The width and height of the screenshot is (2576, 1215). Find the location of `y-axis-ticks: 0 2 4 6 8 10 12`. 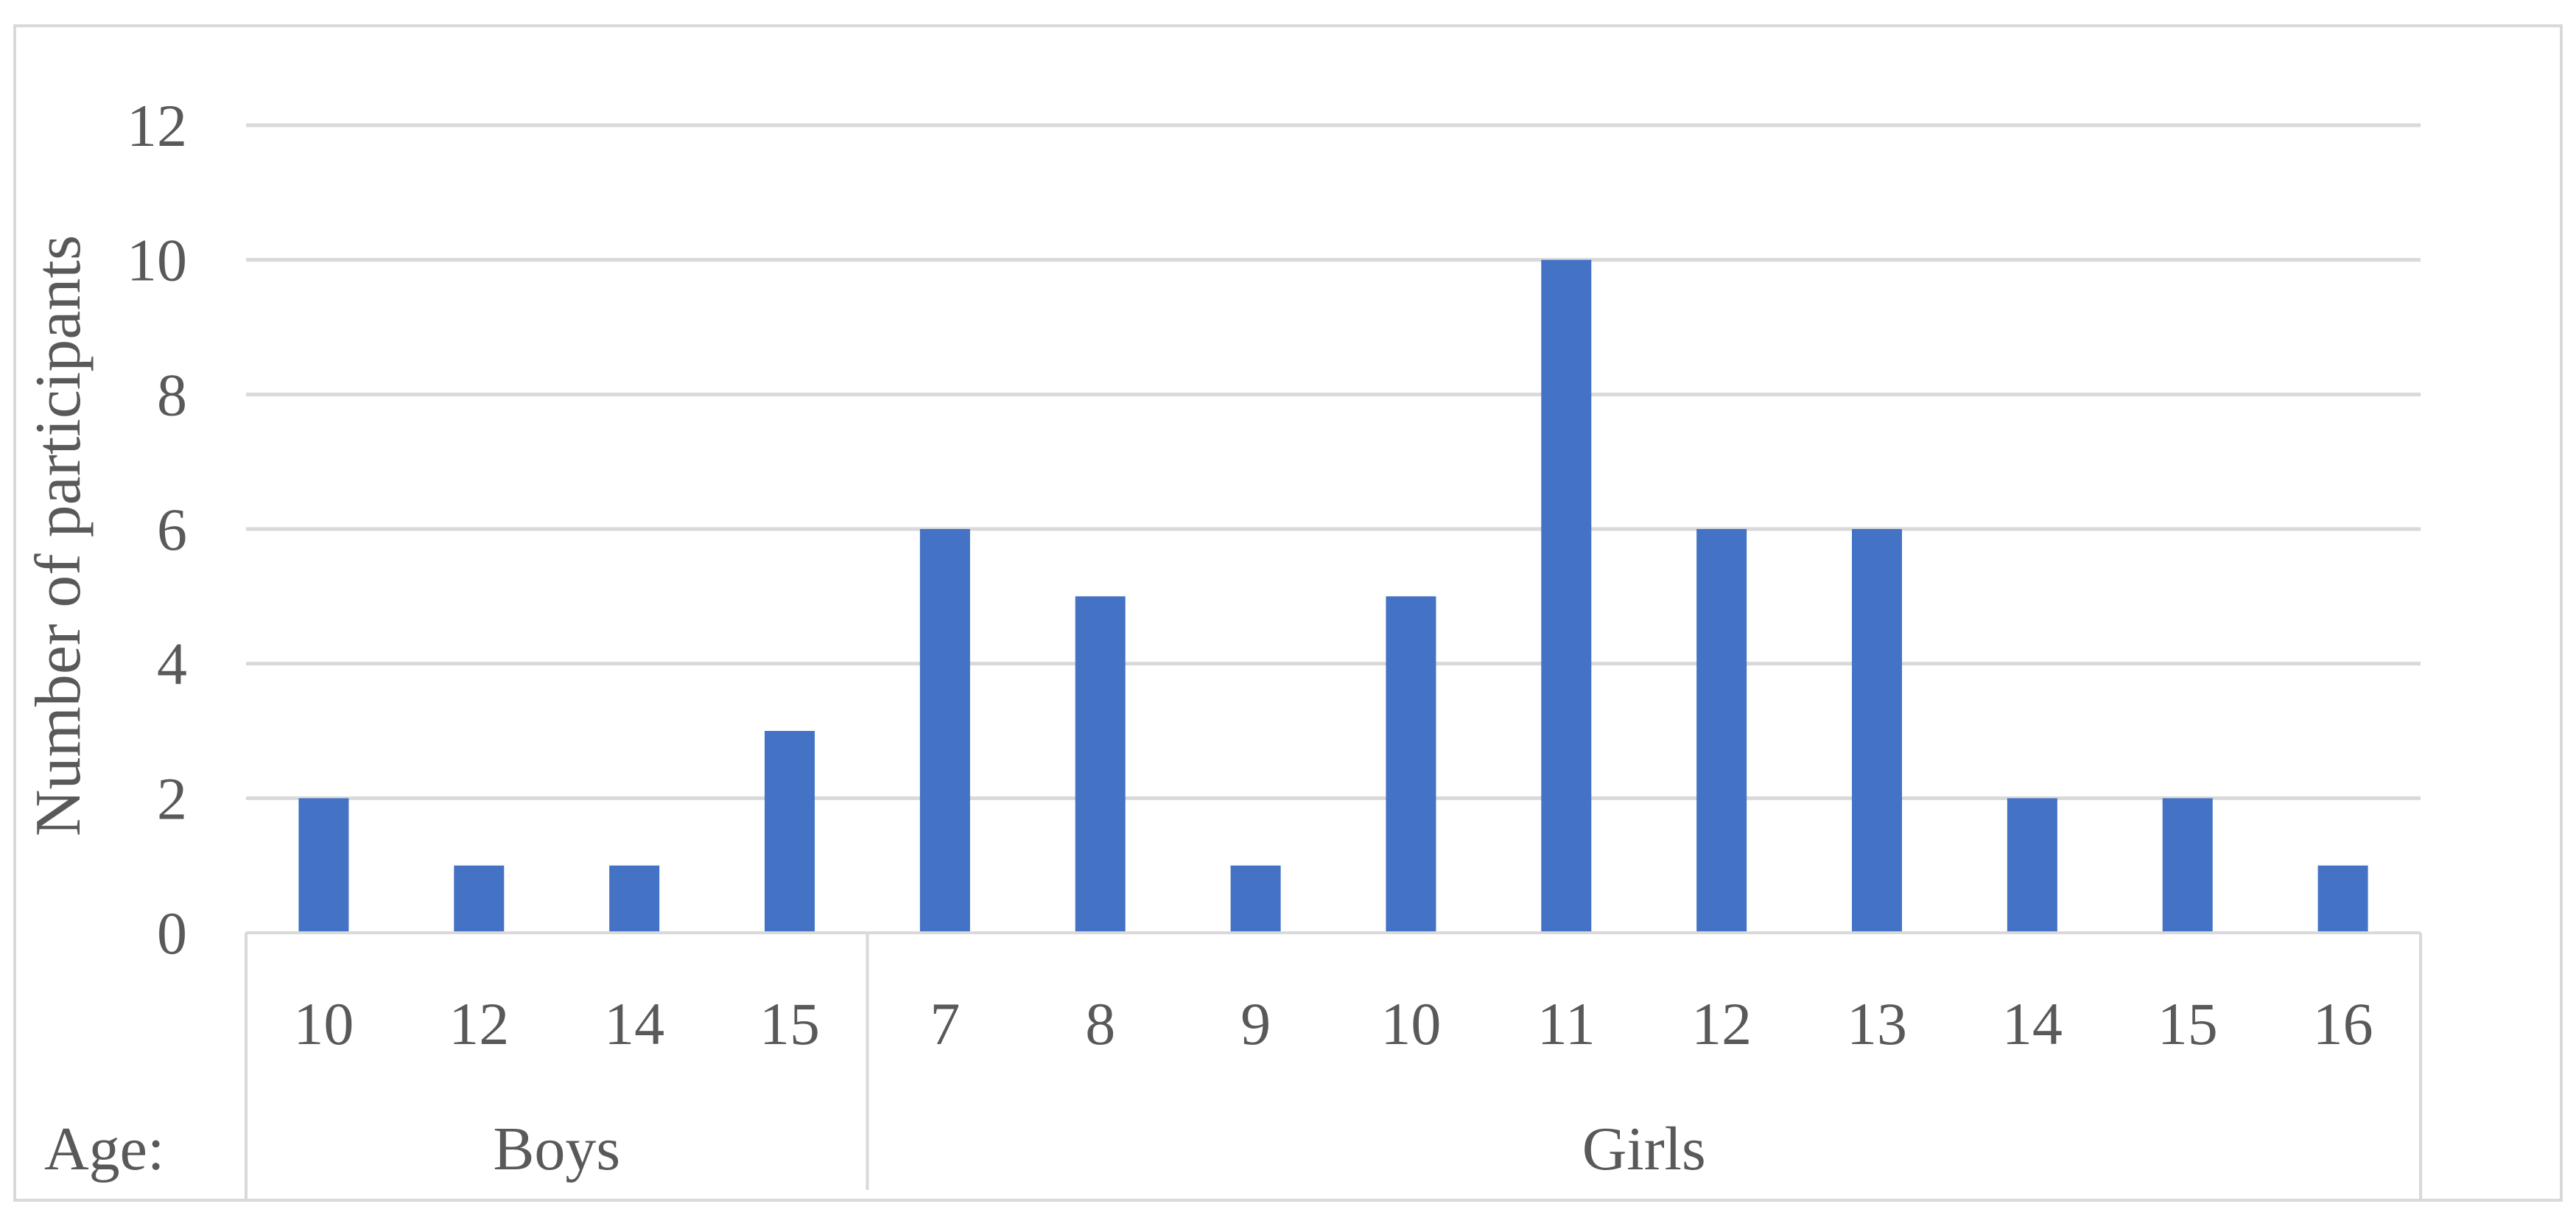

y-axis-ticks: 0 2 4 6 8 10 12 is located at coordinates (157, 529).